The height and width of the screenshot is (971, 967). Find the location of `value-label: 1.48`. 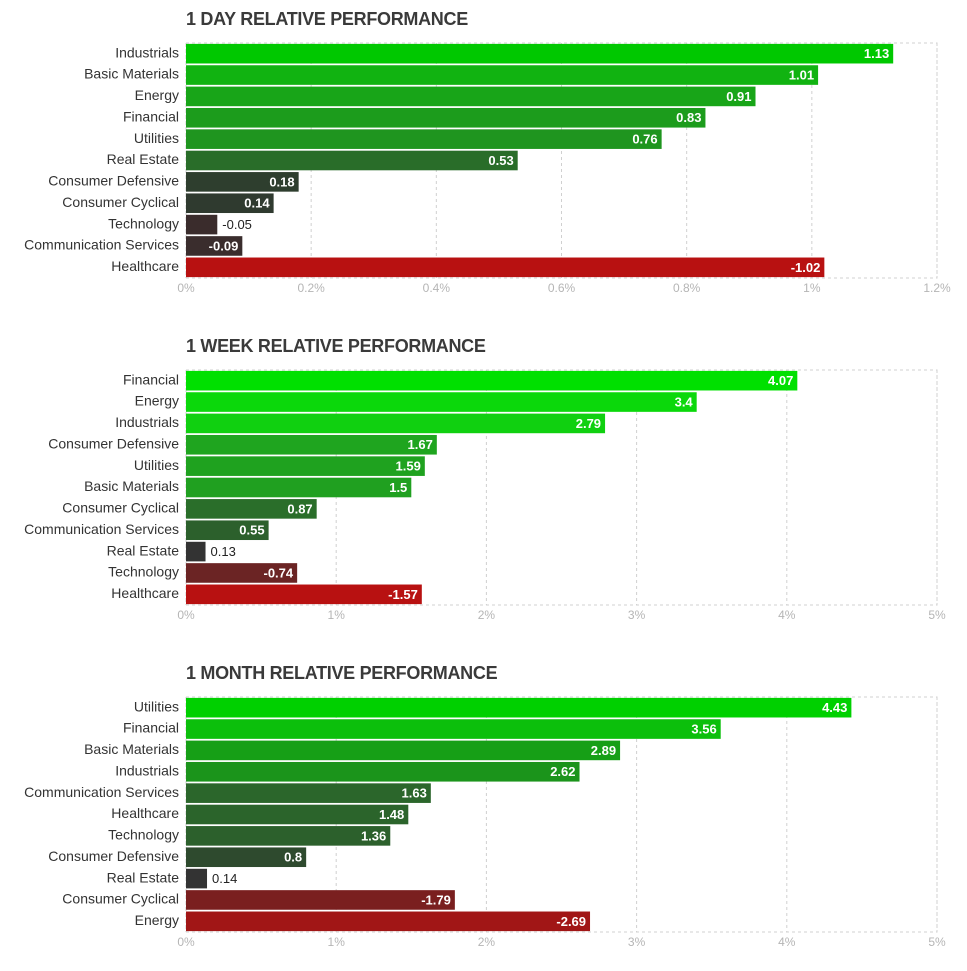

value-label: 1.48 is located at coordinates (391, 814).